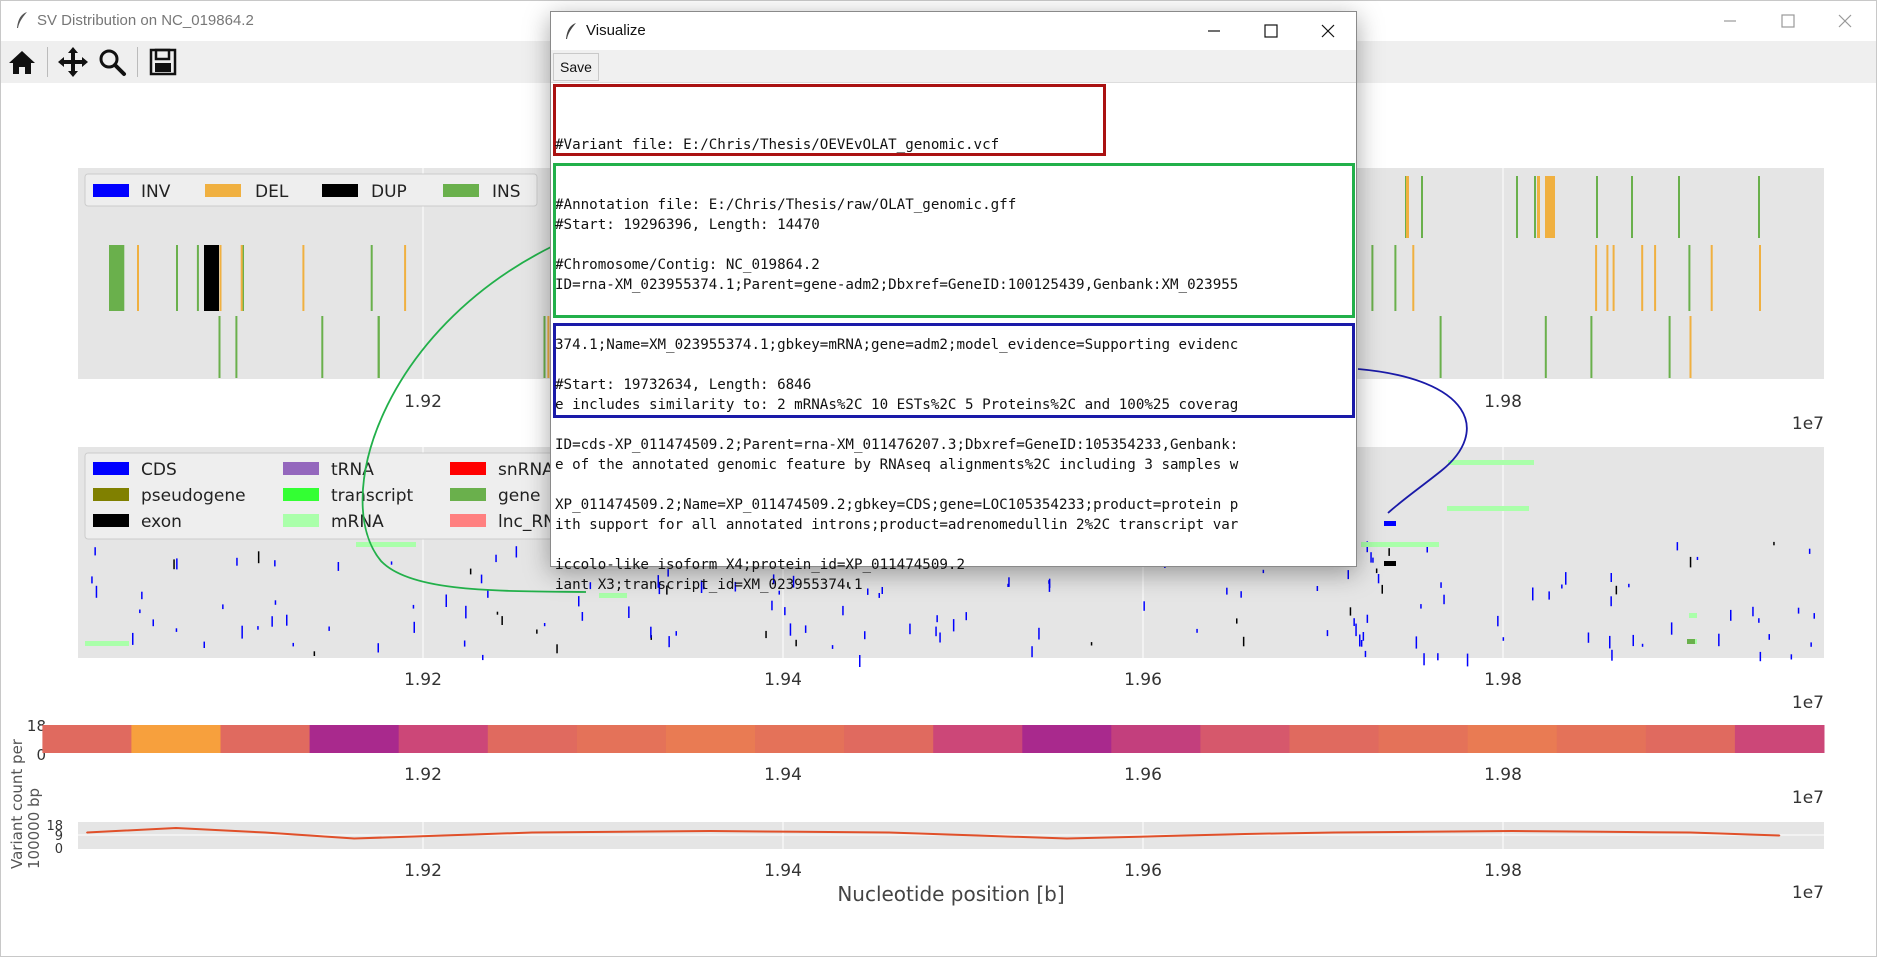  I want to click on save-figure-button, so click(163, 62).